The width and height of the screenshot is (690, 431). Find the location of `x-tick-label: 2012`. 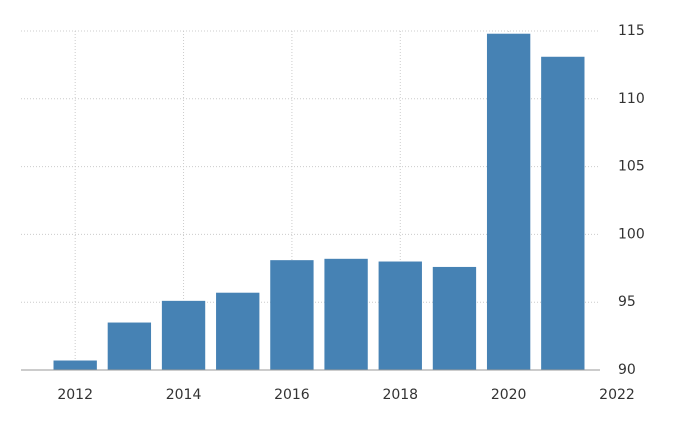

x-tick-label: 2012 is located at coordinates (75, 395).